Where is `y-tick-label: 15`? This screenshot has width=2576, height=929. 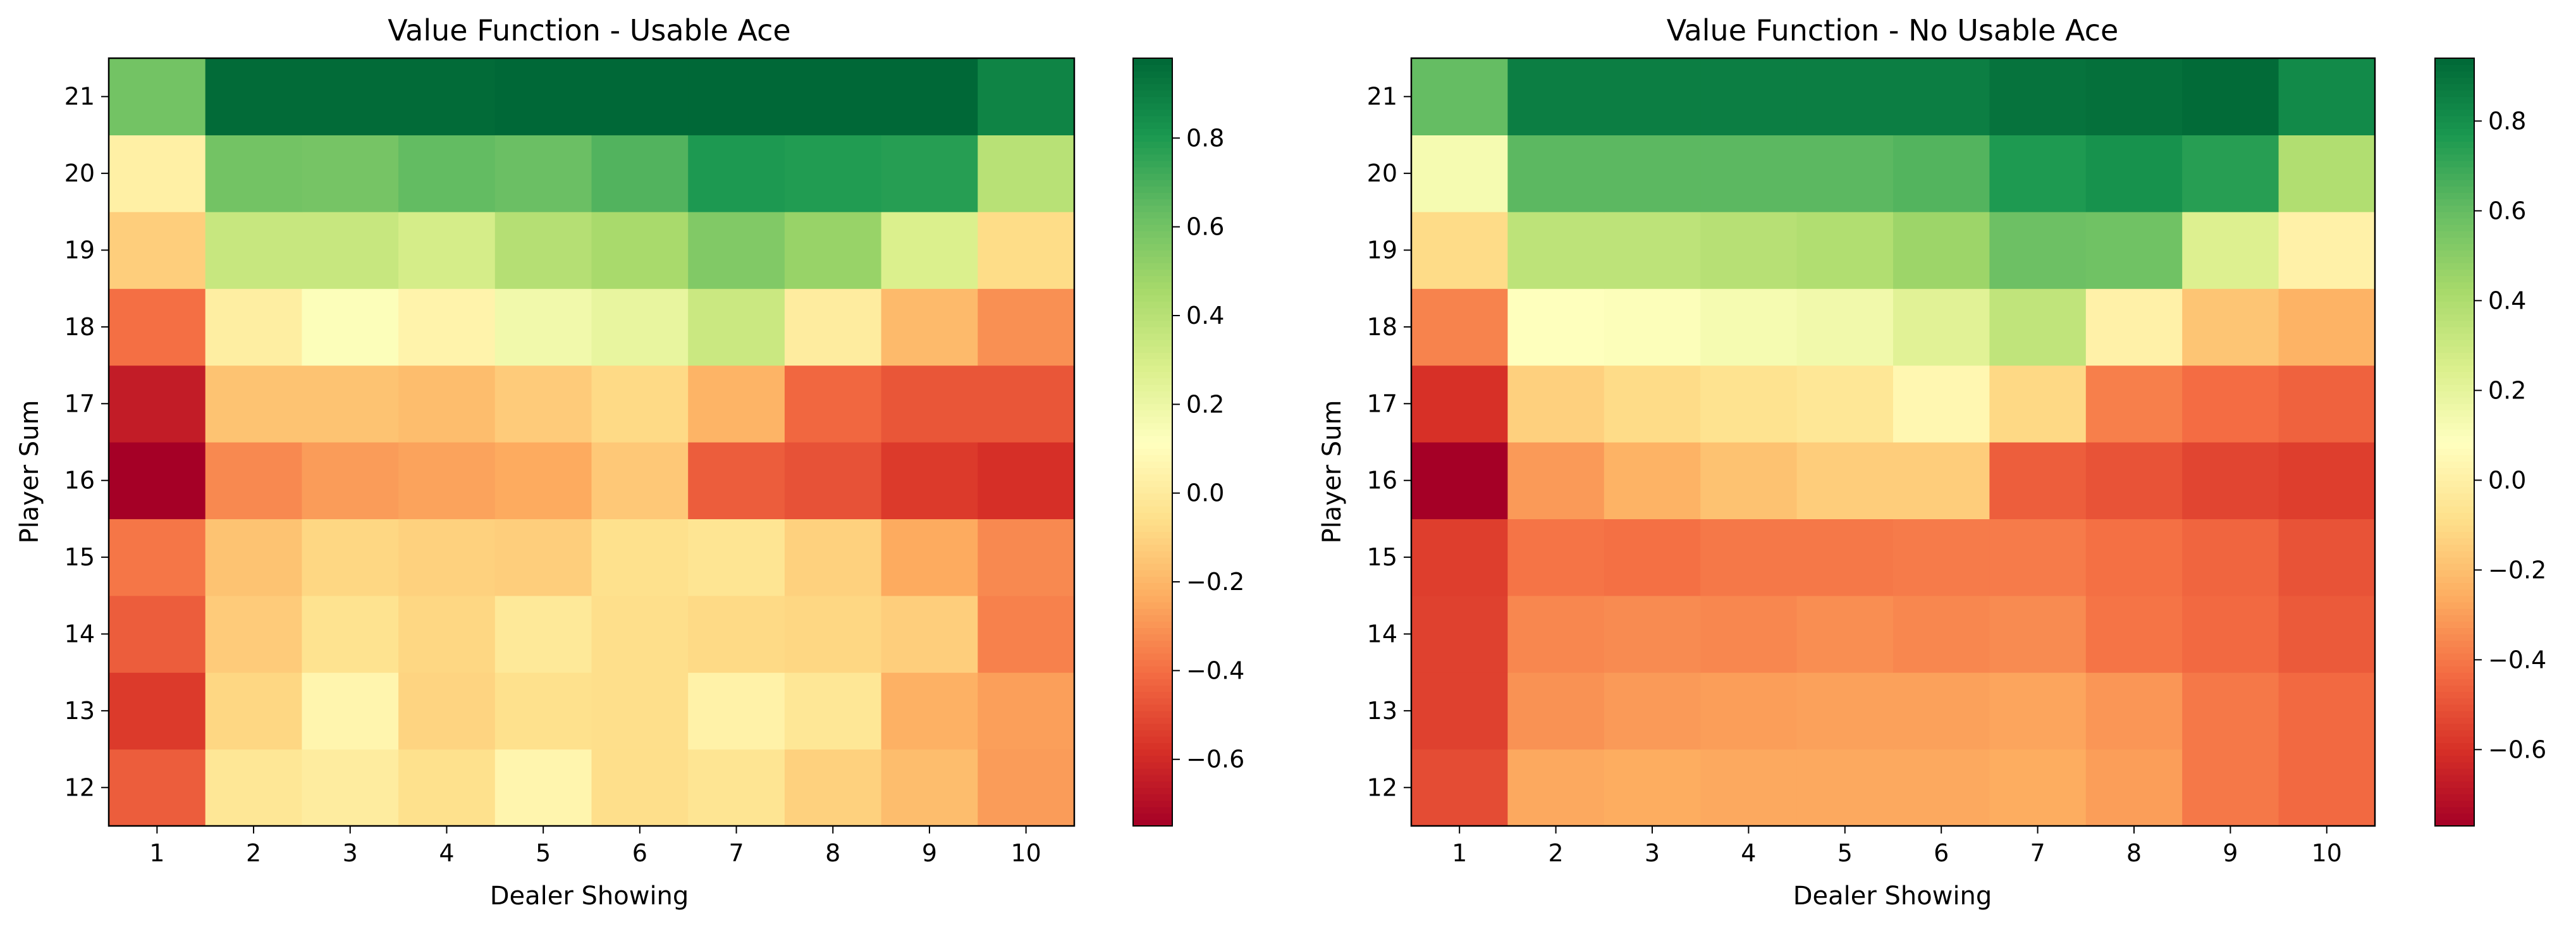
y-tick-label: 15 is located at coordinates (79, 557).